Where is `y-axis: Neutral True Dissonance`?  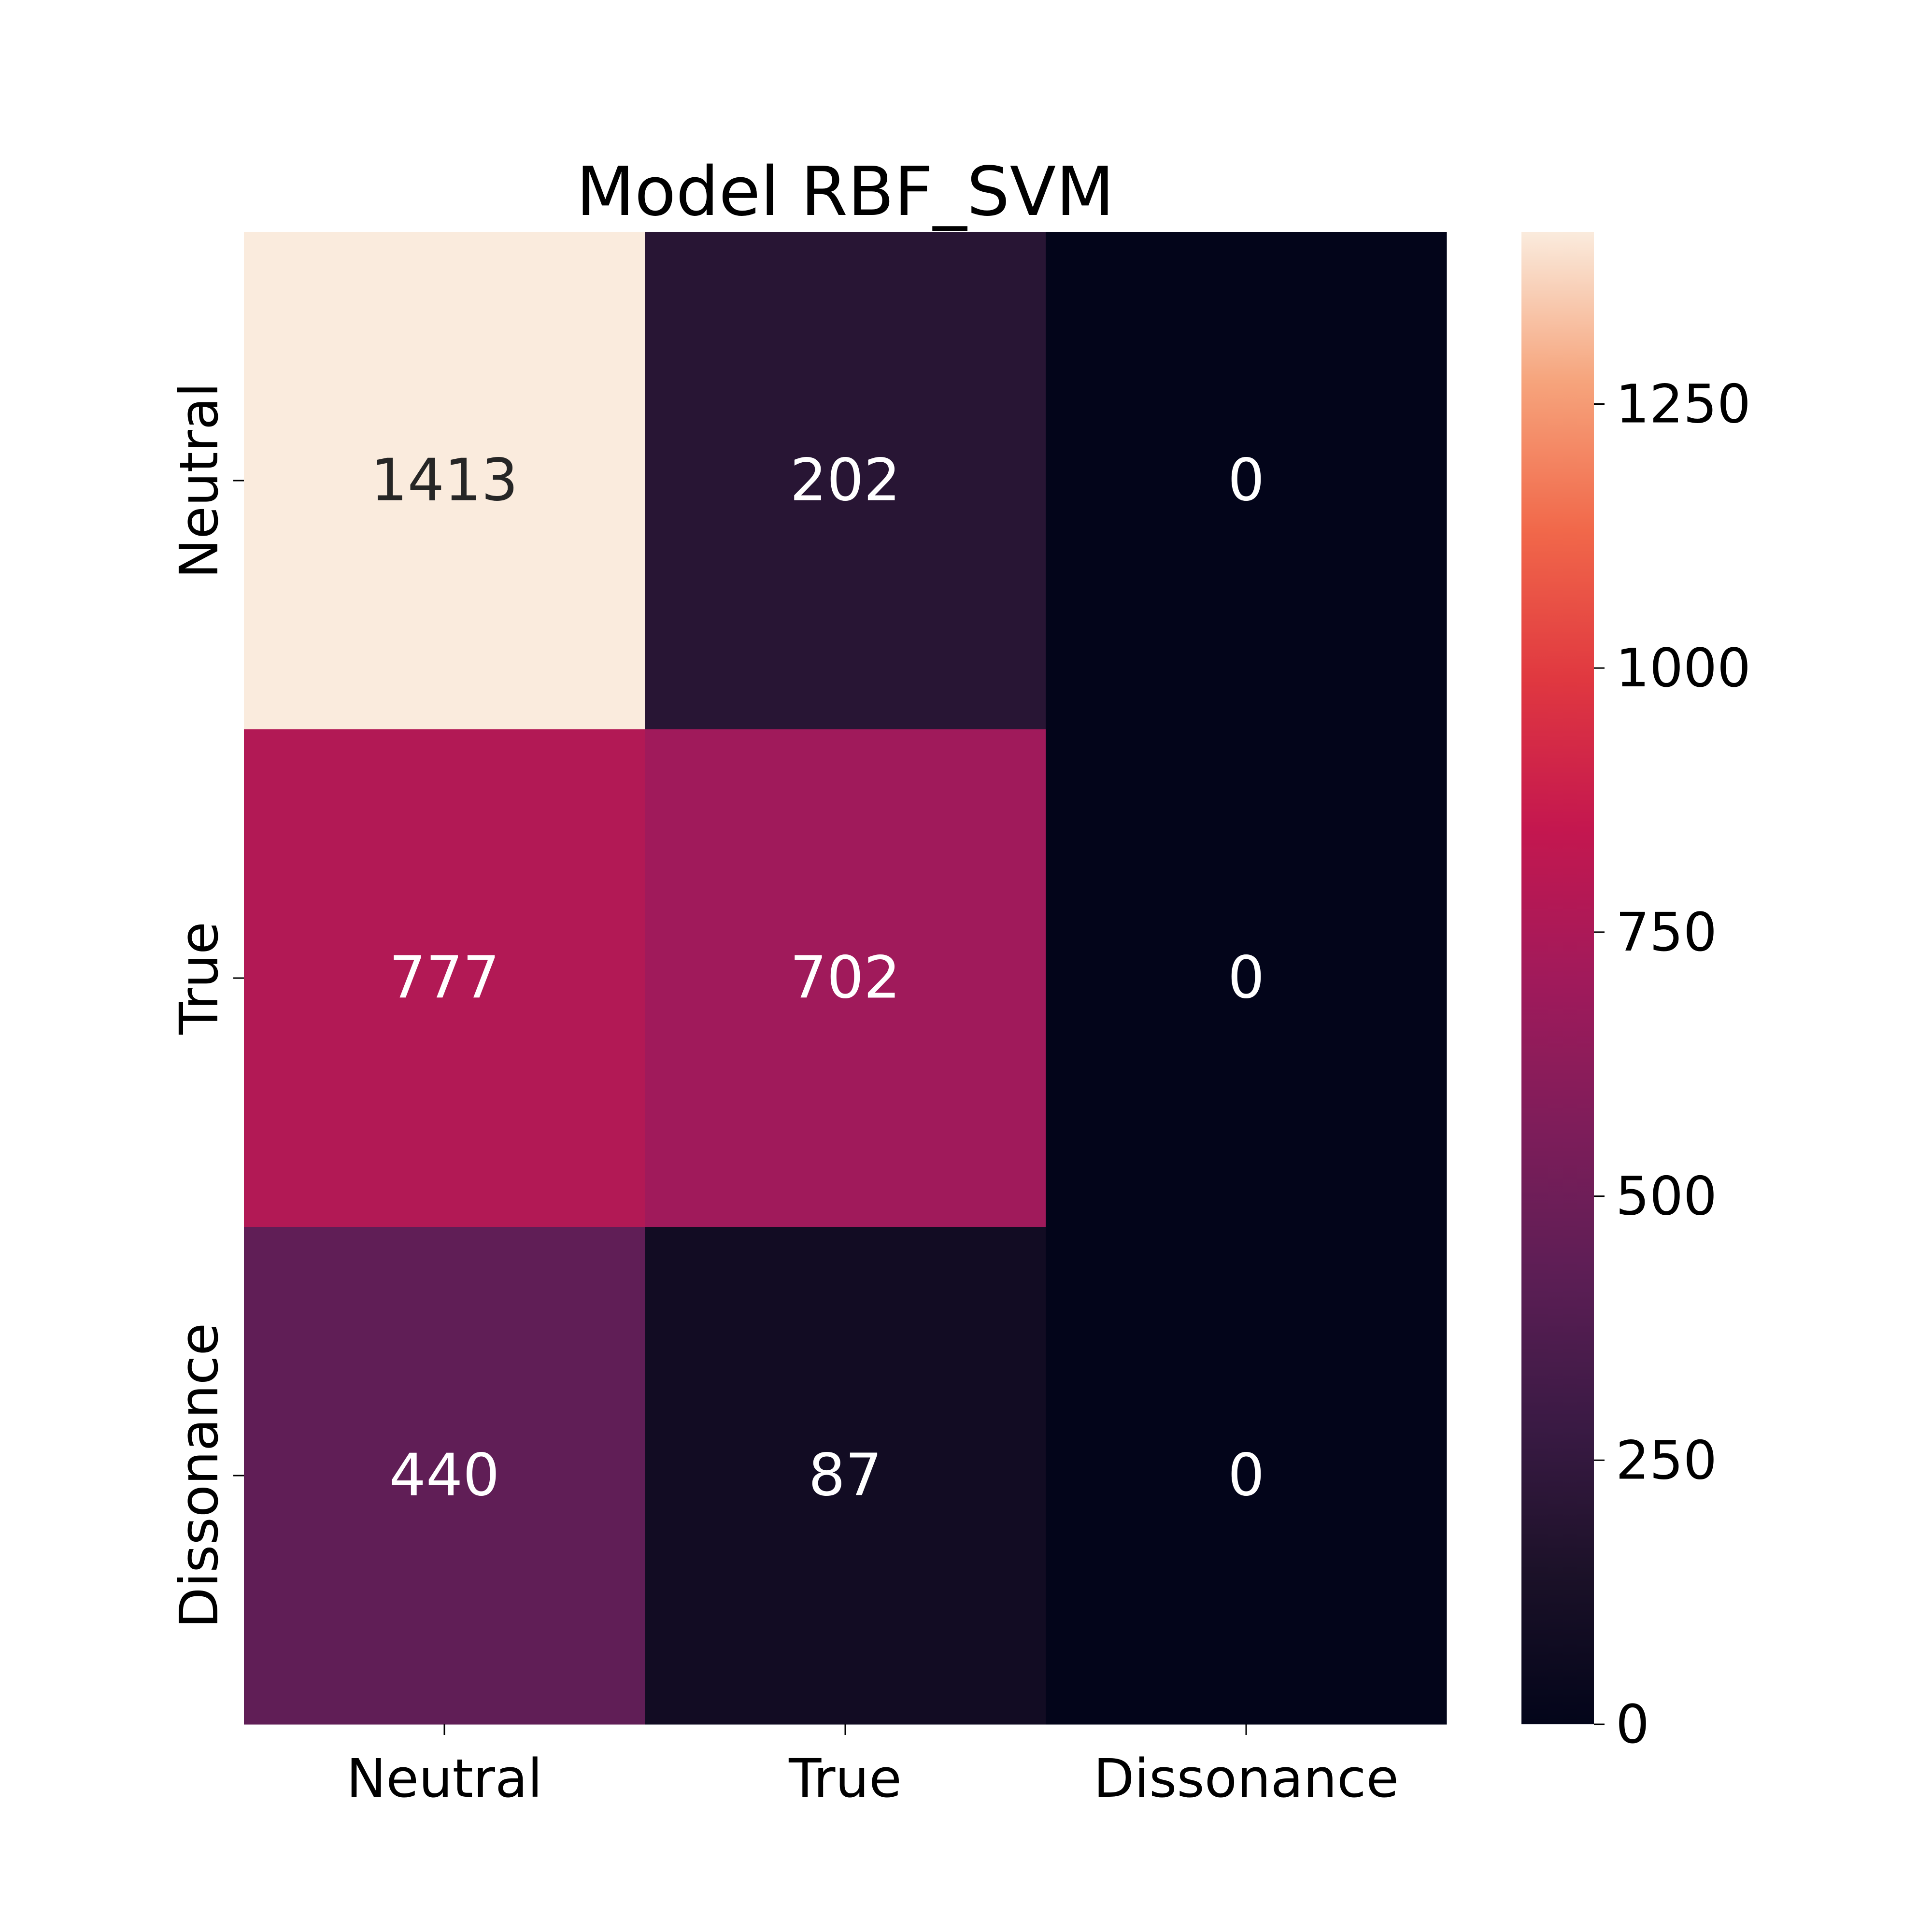
y-axis: Neutral True Dissonance is located at coordinates (206, 1005).